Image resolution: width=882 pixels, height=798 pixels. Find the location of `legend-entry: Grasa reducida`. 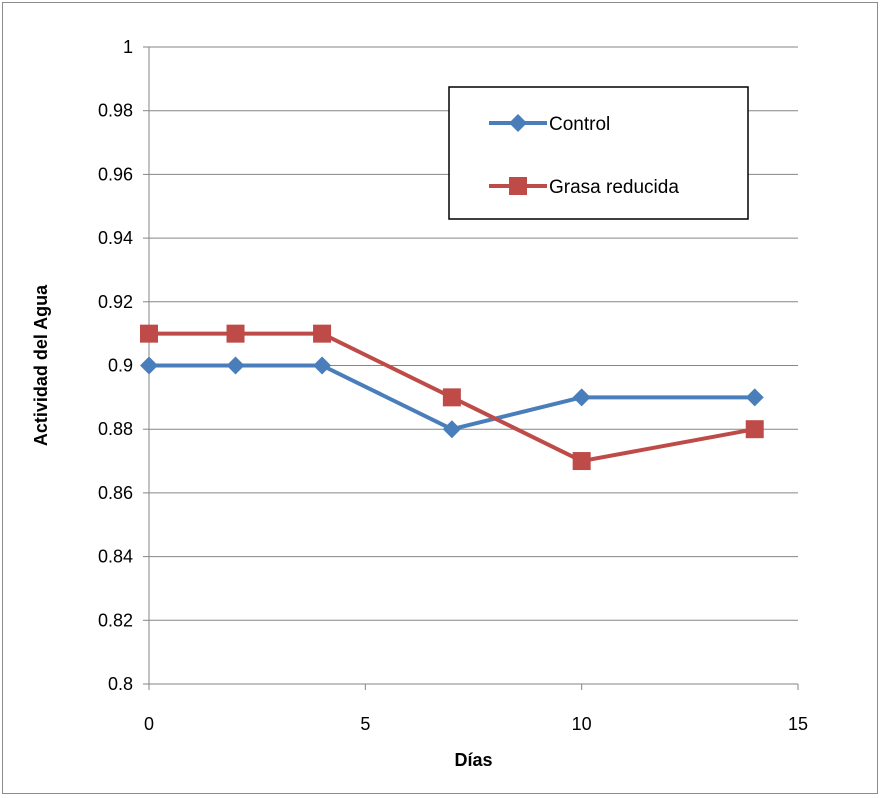

legend-entry: Grasa reducida is located at coordinates (584, 187).